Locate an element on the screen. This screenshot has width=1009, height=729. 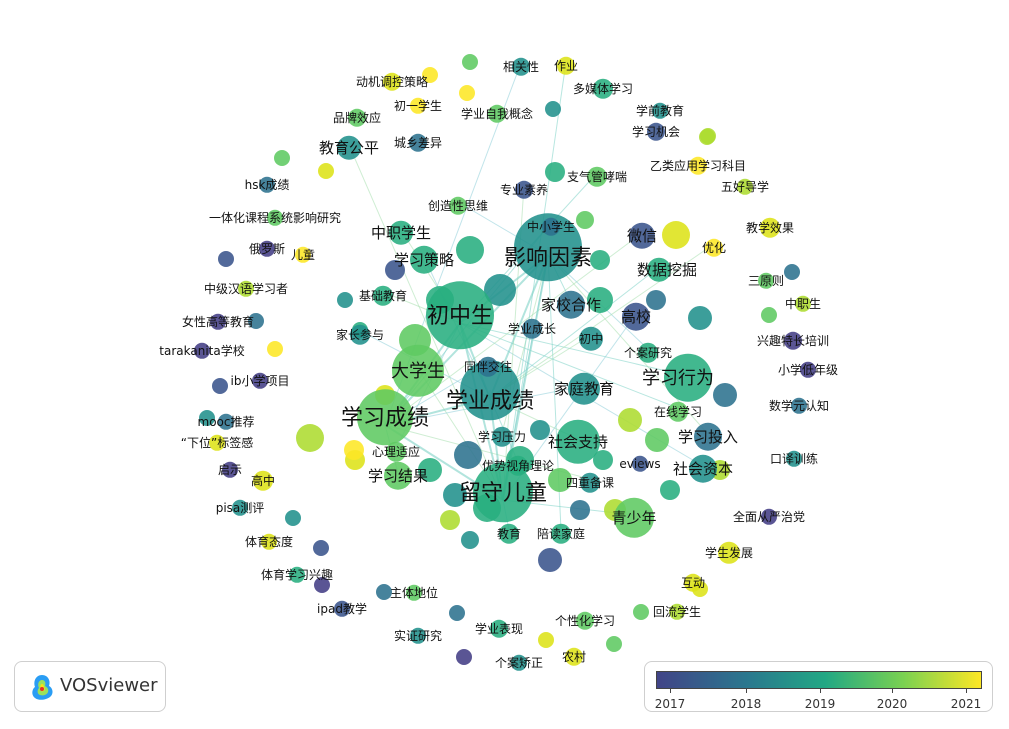
keyword-label: 数学元认知 is located at coordinates (799, 405).